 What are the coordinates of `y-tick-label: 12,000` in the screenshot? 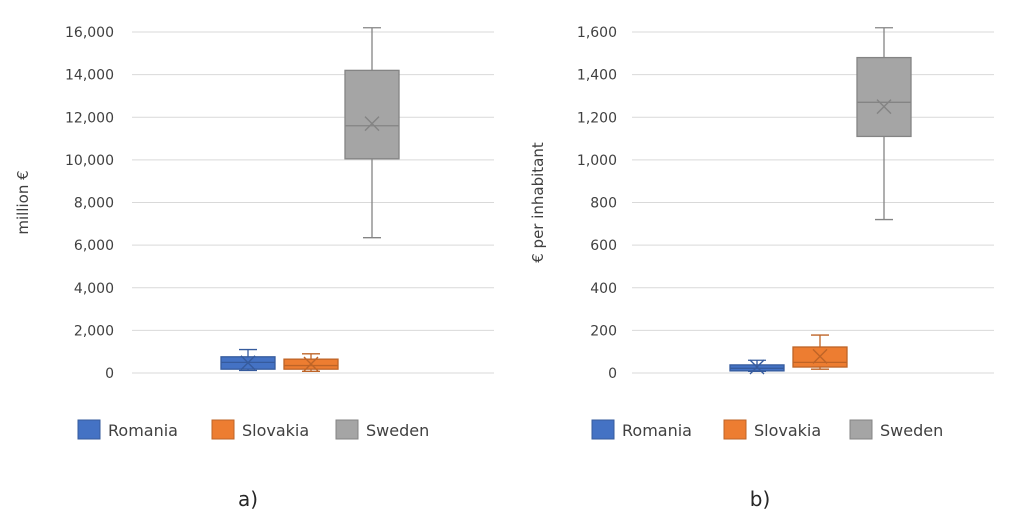 It's located at (89, 118).